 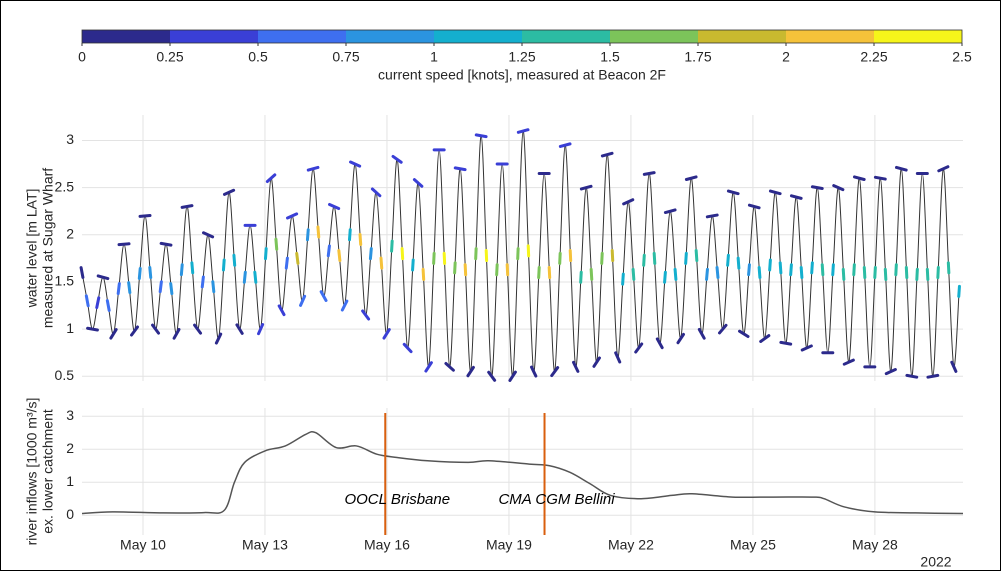 What do you see at coordinates (434, 57) in the screenshot?
I see `colorbar-tick-label: 1` at bounding box center [434, 57].